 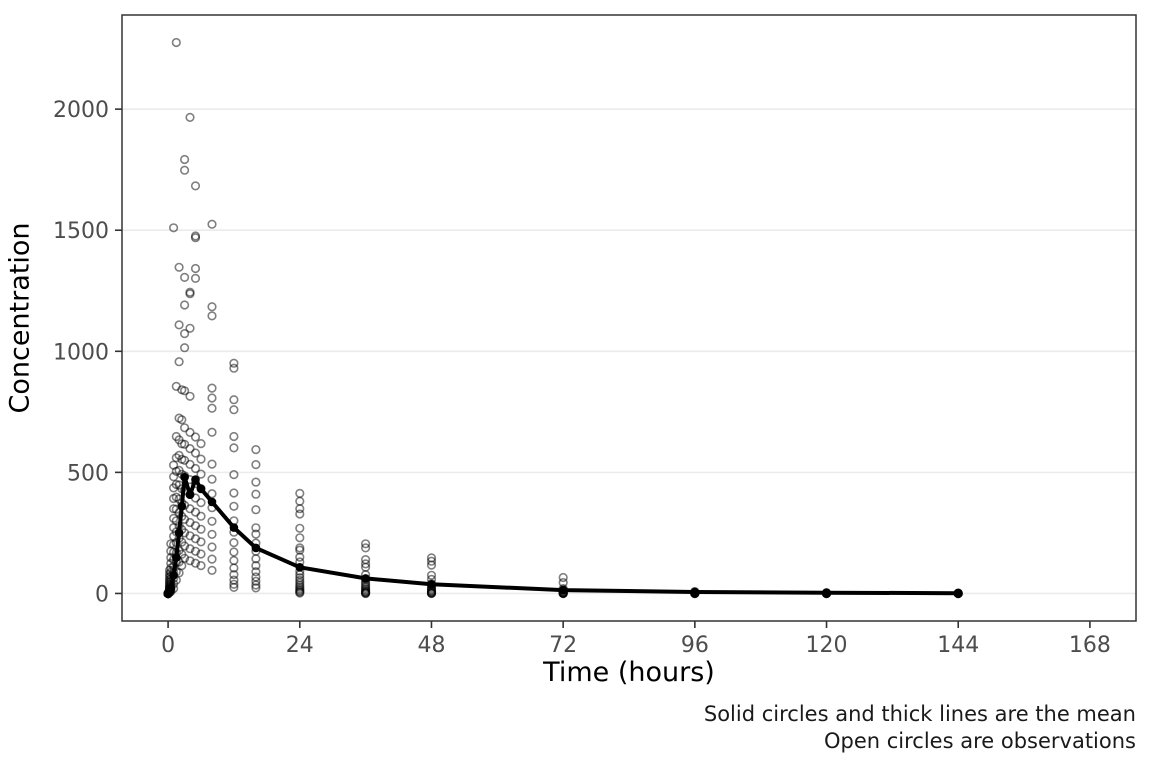 I want to click on svg-text: 500, so click(x=88, y=473).